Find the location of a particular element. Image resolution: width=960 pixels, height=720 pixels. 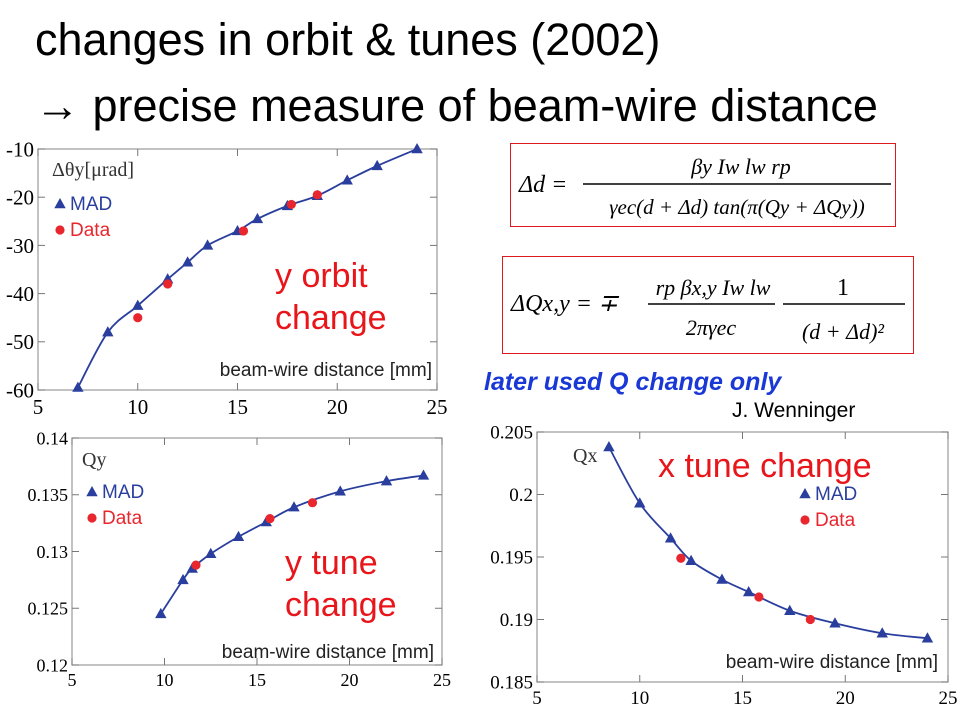

author-credit: J. Wenninger is located at coordinates (794, 410).